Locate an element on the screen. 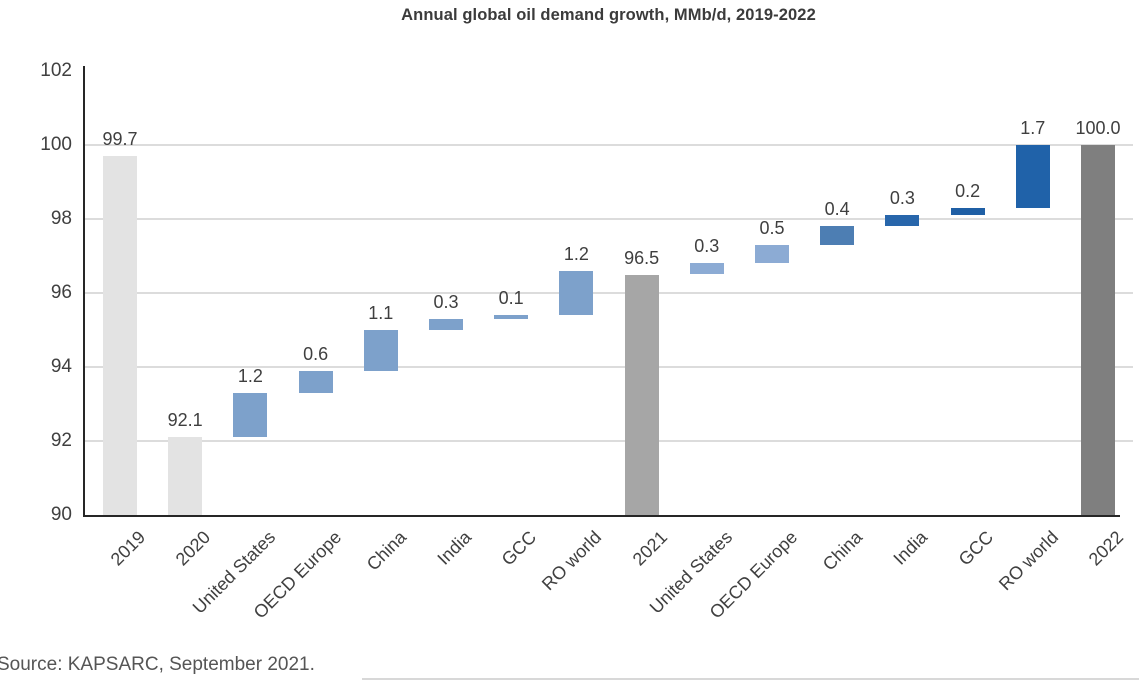 Image resolution: width=1139 pixels, height=681 pixels. value-label-oecd-europe-10: 0.5 is located at coordinates (772, 227).